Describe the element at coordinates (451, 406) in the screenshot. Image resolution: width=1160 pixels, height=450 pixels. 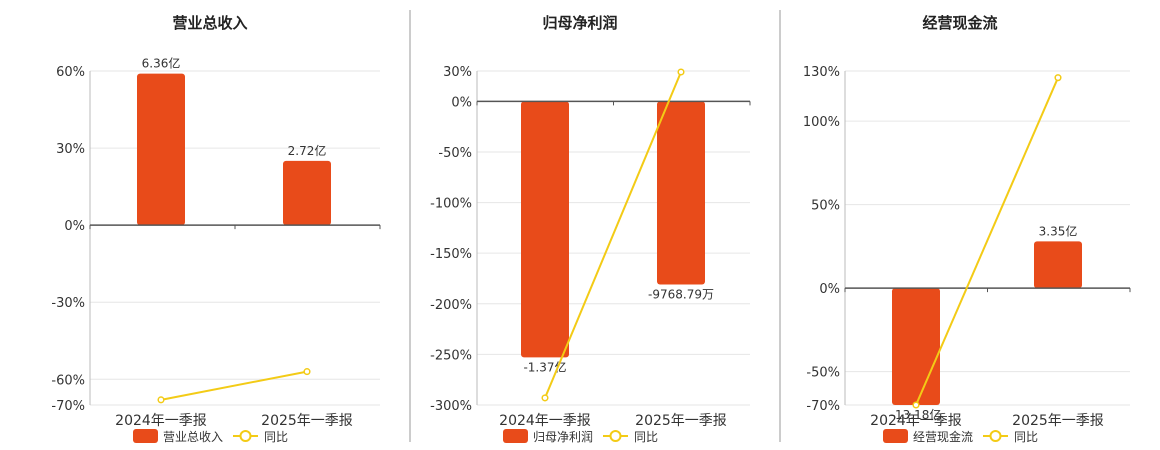
I see `y-tick-label: -300%` at that location.